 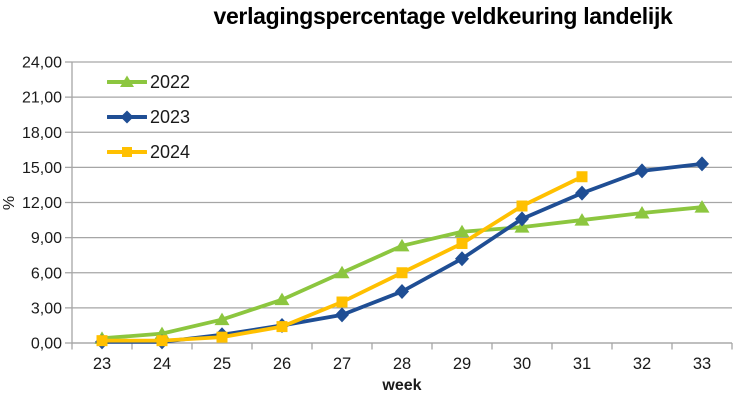 What do you see at coordinates (462, 364) in the screenshot?
I see `x-tick-label: 29` at bounding box center [462, 364].